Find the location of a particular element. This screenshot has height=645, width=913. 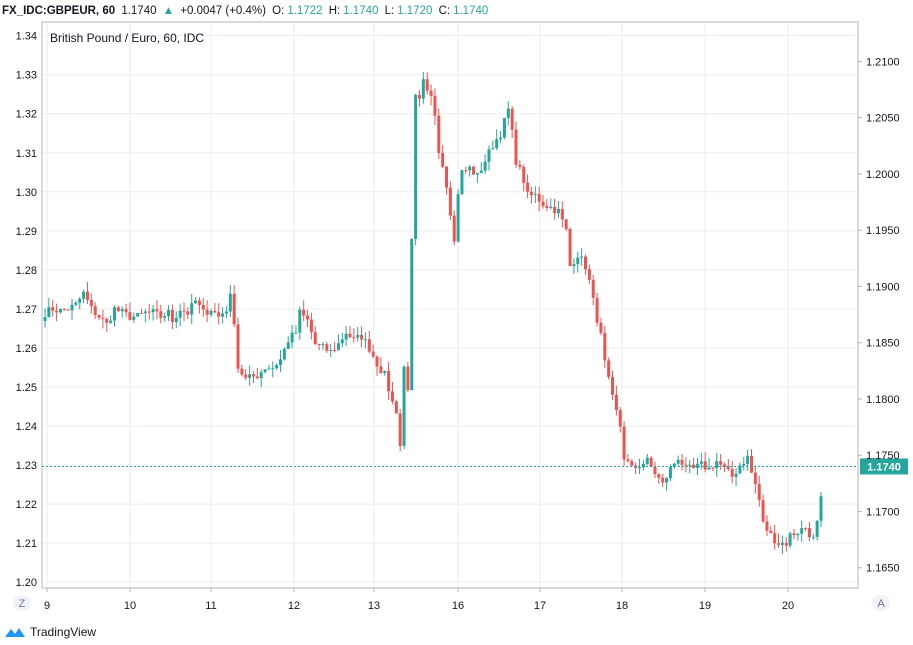

current-price-badge is located at coordinates (884, 466).